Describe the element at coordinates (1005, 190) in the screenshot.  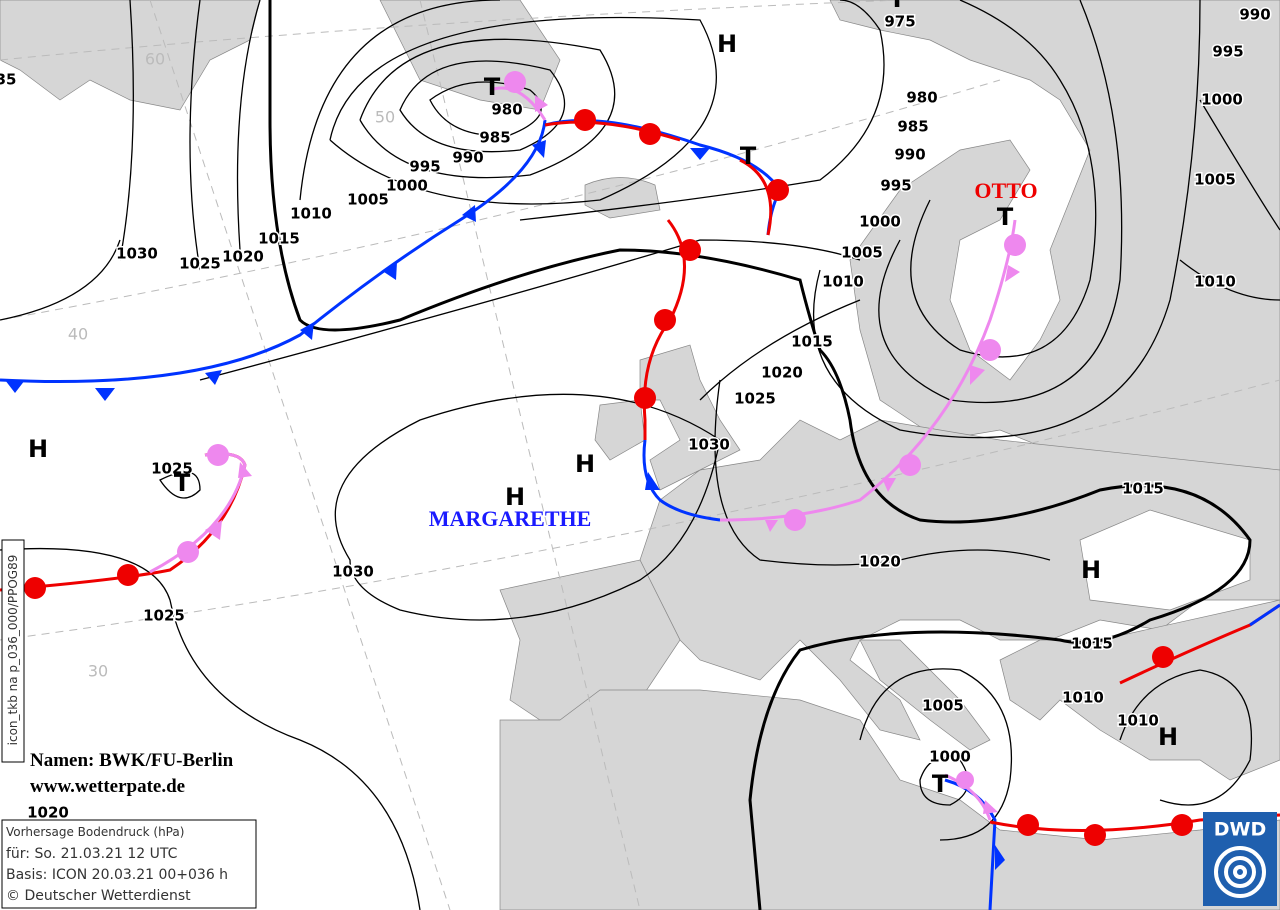
I see `system-name: OTTO` at that location.